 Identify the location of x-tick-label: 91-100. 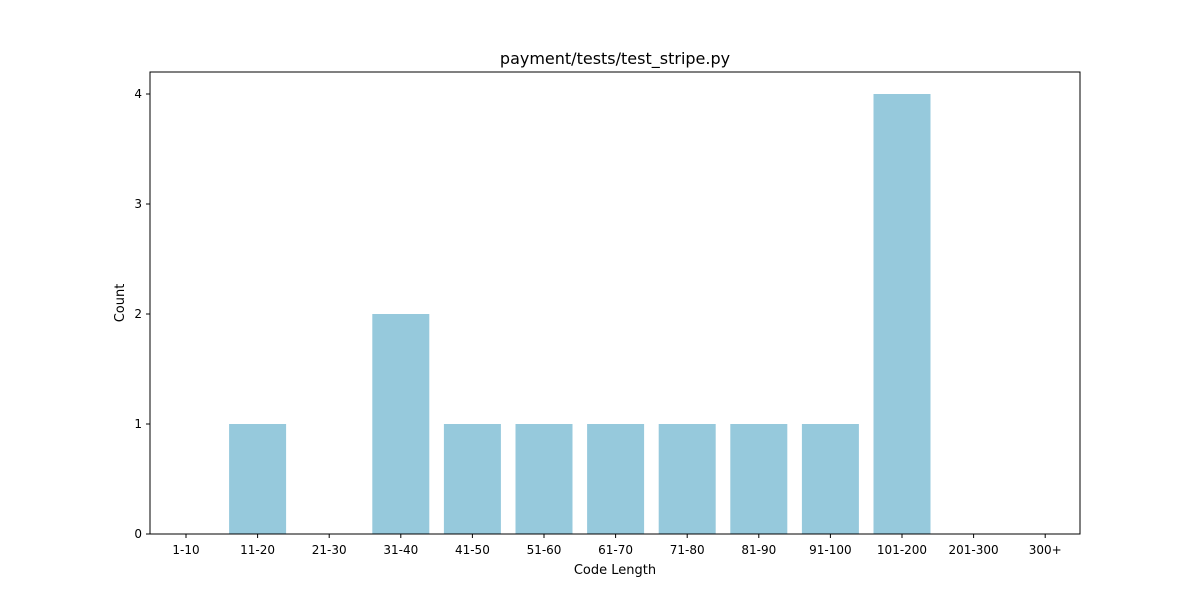
(830, 550).